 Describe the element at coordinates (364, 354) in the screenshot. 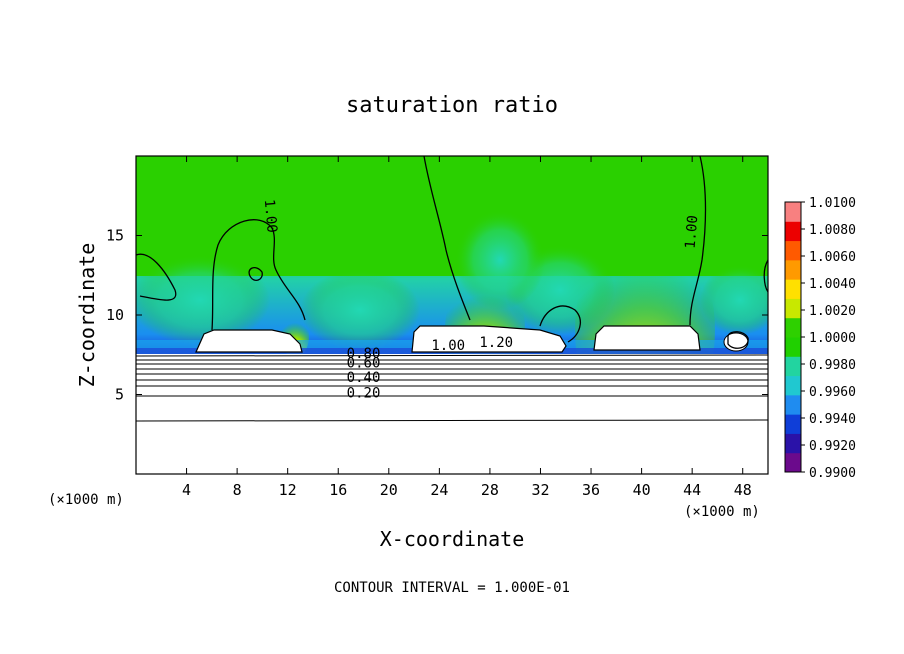

I see `contour-label: 0.80` at that location.